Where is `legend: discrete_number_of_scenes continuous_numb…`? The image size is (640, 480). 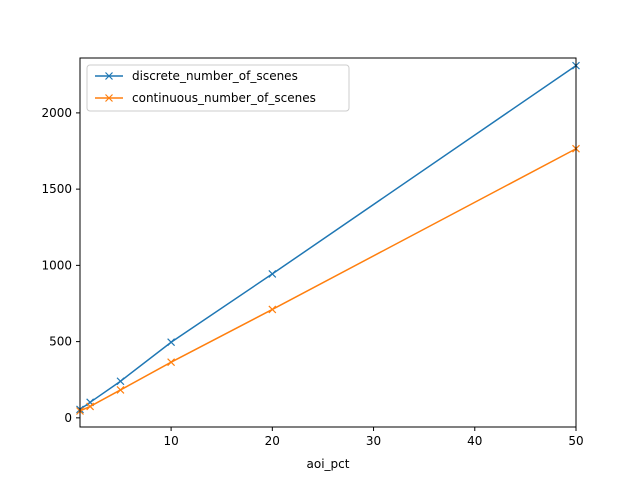 legend: discrete_number_of_scenes continuous_numb… is located at coordinates (218, 88).